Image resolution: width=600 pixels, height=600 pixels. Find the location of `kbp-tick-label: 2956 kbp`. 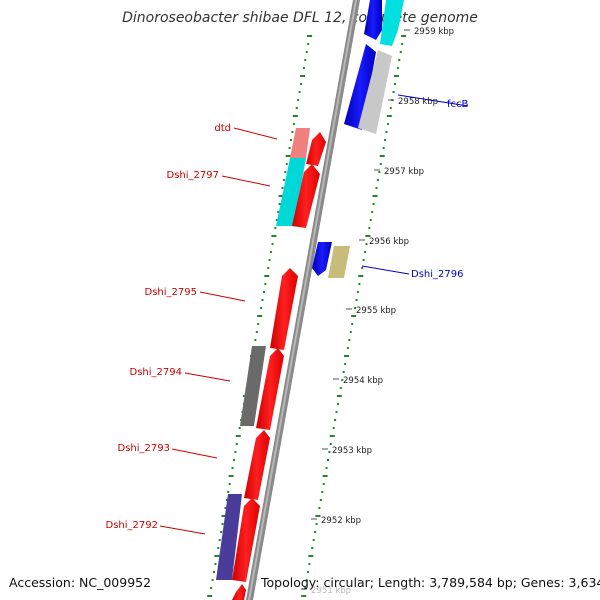

kbp-tick-label: 2956 kbp is located at coordinates (389, 242).